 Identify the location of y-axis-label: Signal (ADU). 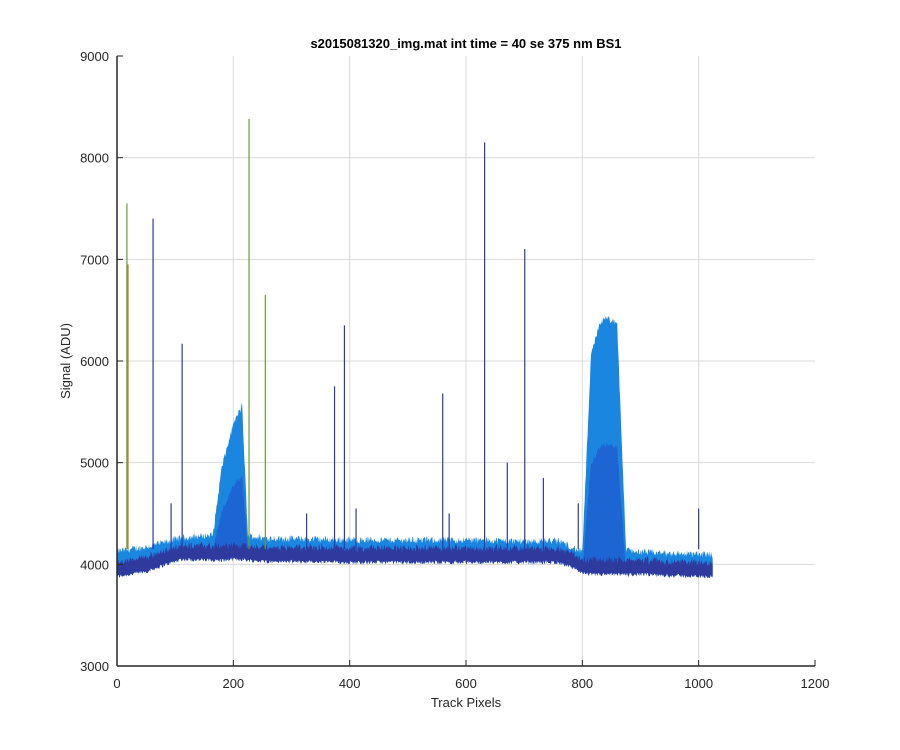
(65, 361).